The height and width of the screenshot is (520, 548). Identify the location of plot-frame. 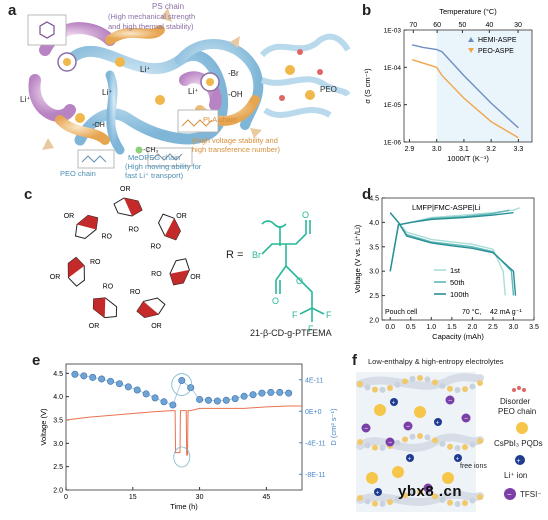
(184, 427).